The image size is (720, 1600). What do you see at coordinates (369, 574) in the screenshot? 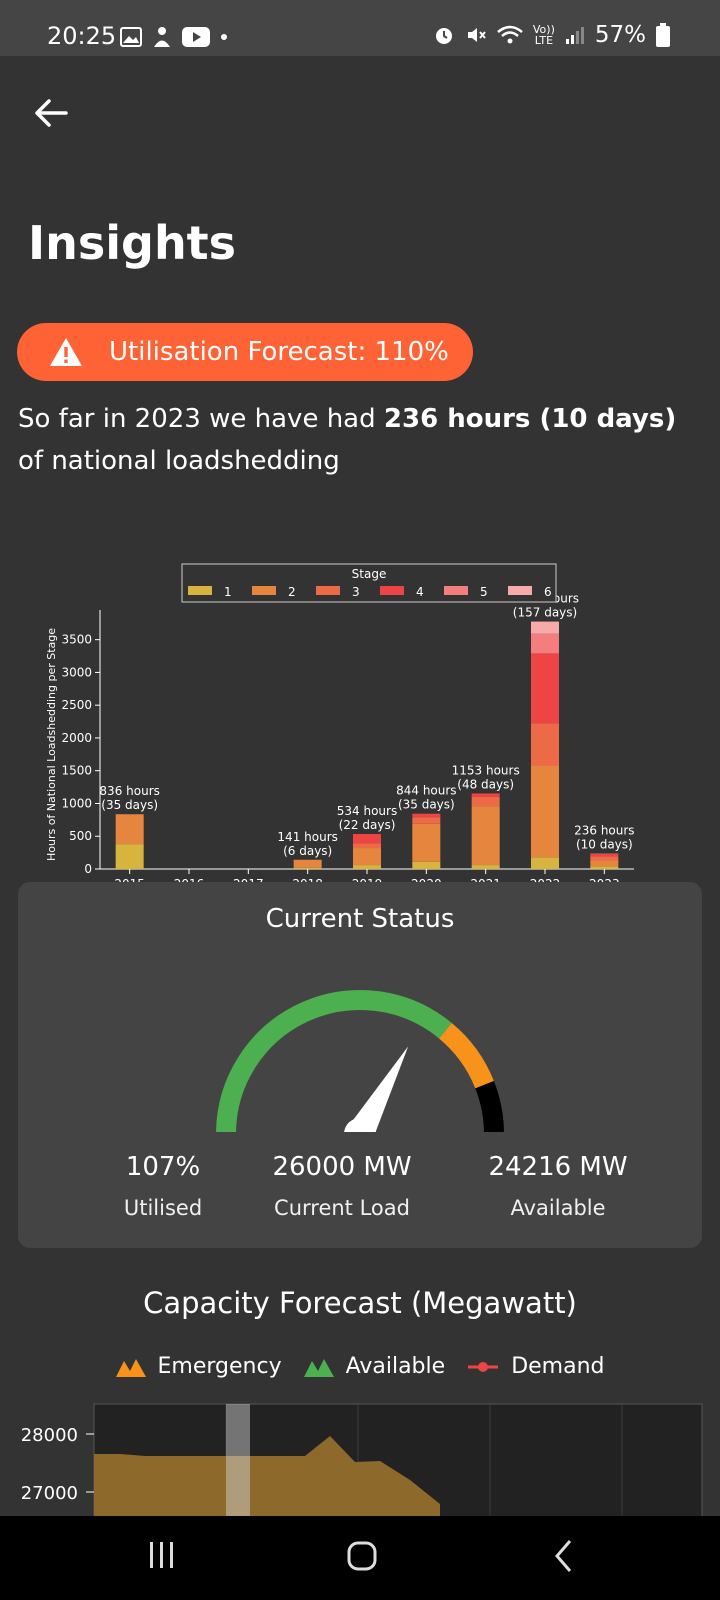
I see `legend-title: Stage` at bounding box center [369, 574].